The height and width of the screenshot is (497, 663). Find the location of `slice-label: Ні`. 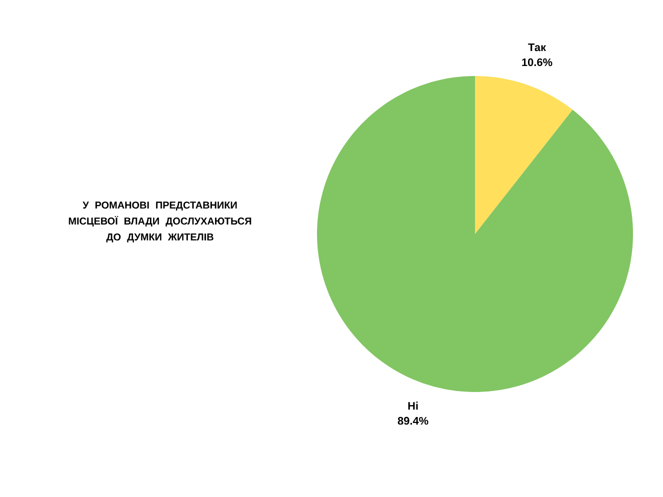

slice-label: Ні is located at coordinates (413, 406).